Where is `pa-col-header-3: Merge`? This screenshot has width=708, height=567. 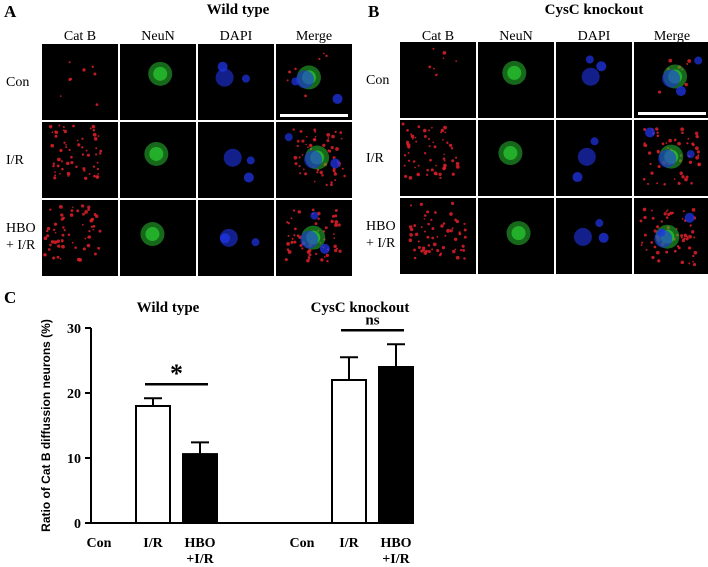
pa-col-header-3: Merge is located at coordinates (314, 36).